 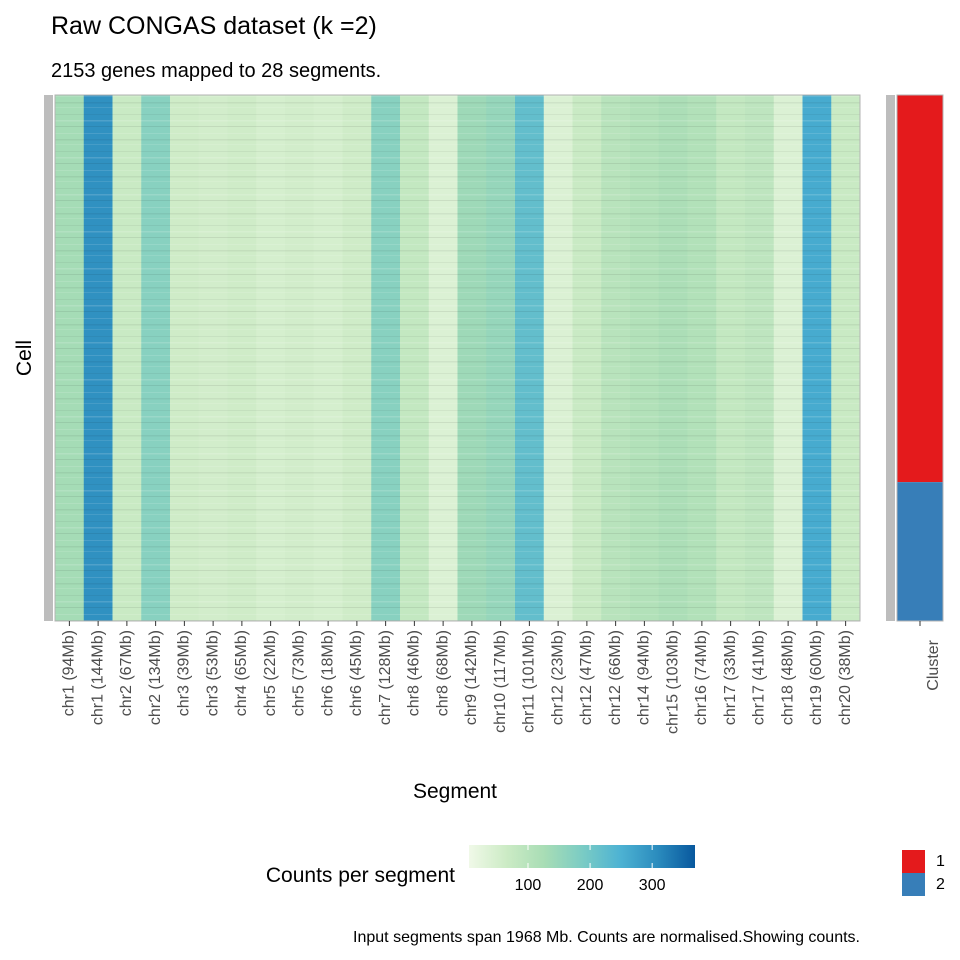 I want to click on colorbar-tick-label: 100, so click(x=528, y=885).